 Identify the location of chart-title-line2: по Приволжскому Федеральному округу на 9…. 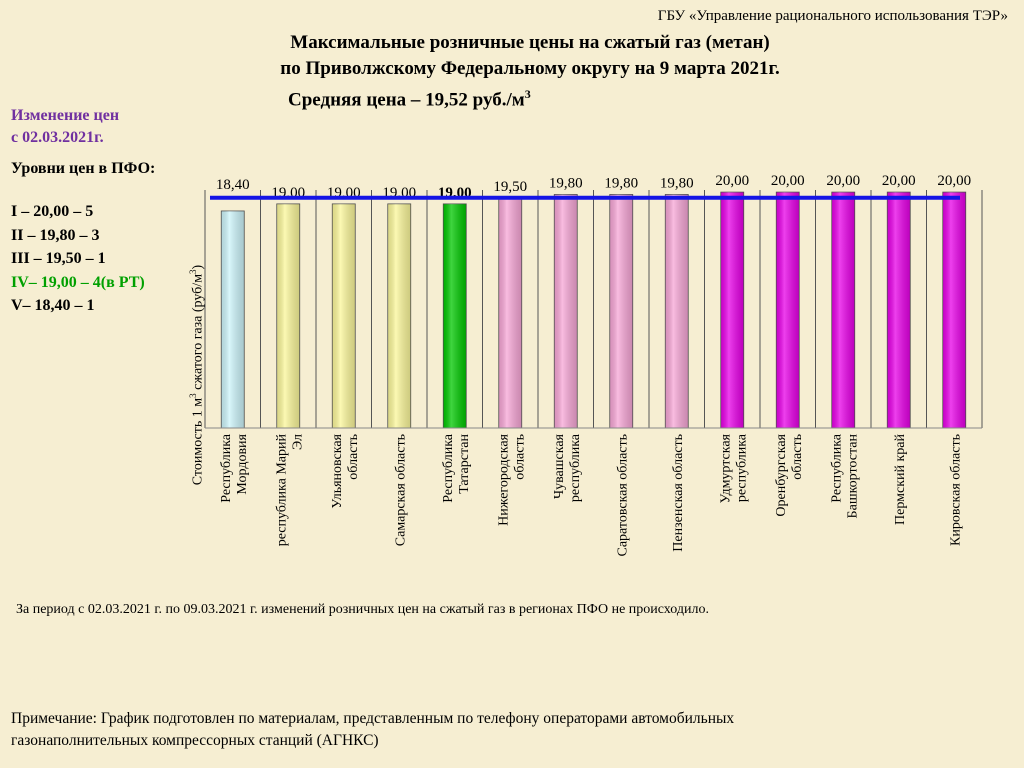
(530, 68).